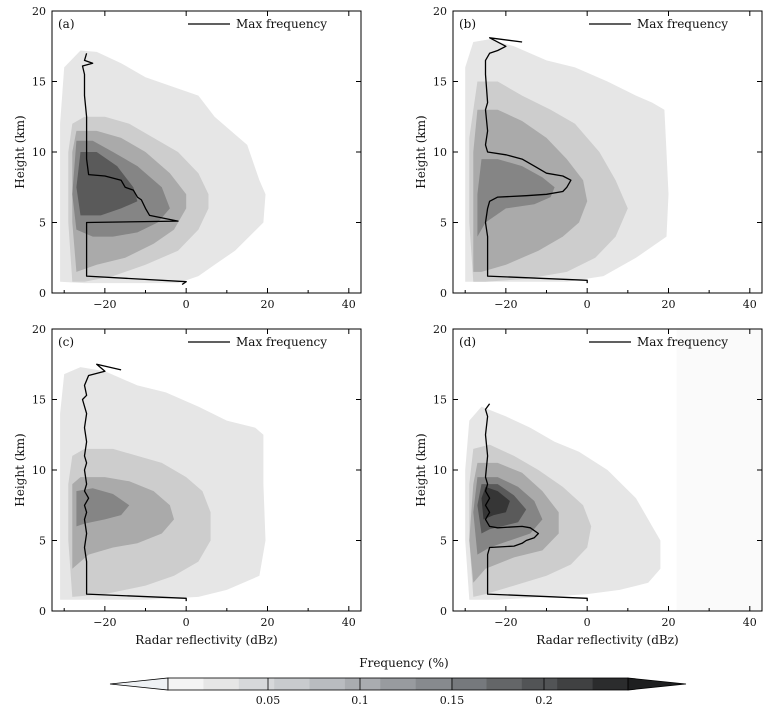  What do you see at coordinates (452, 700) in the screenshot?
I see `colorbar-tick-label: 0.15` at bounding box center [452, 700].